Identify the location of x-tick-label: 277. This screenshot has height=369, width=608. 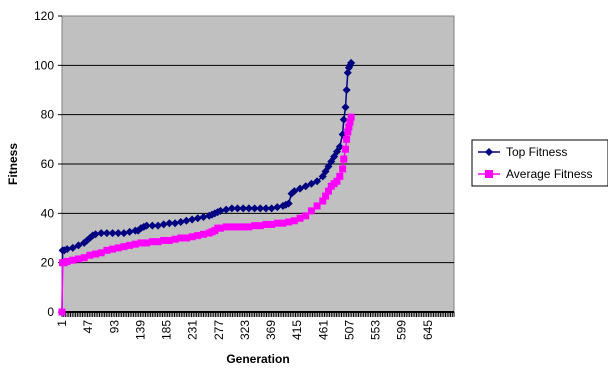
(219, 330).